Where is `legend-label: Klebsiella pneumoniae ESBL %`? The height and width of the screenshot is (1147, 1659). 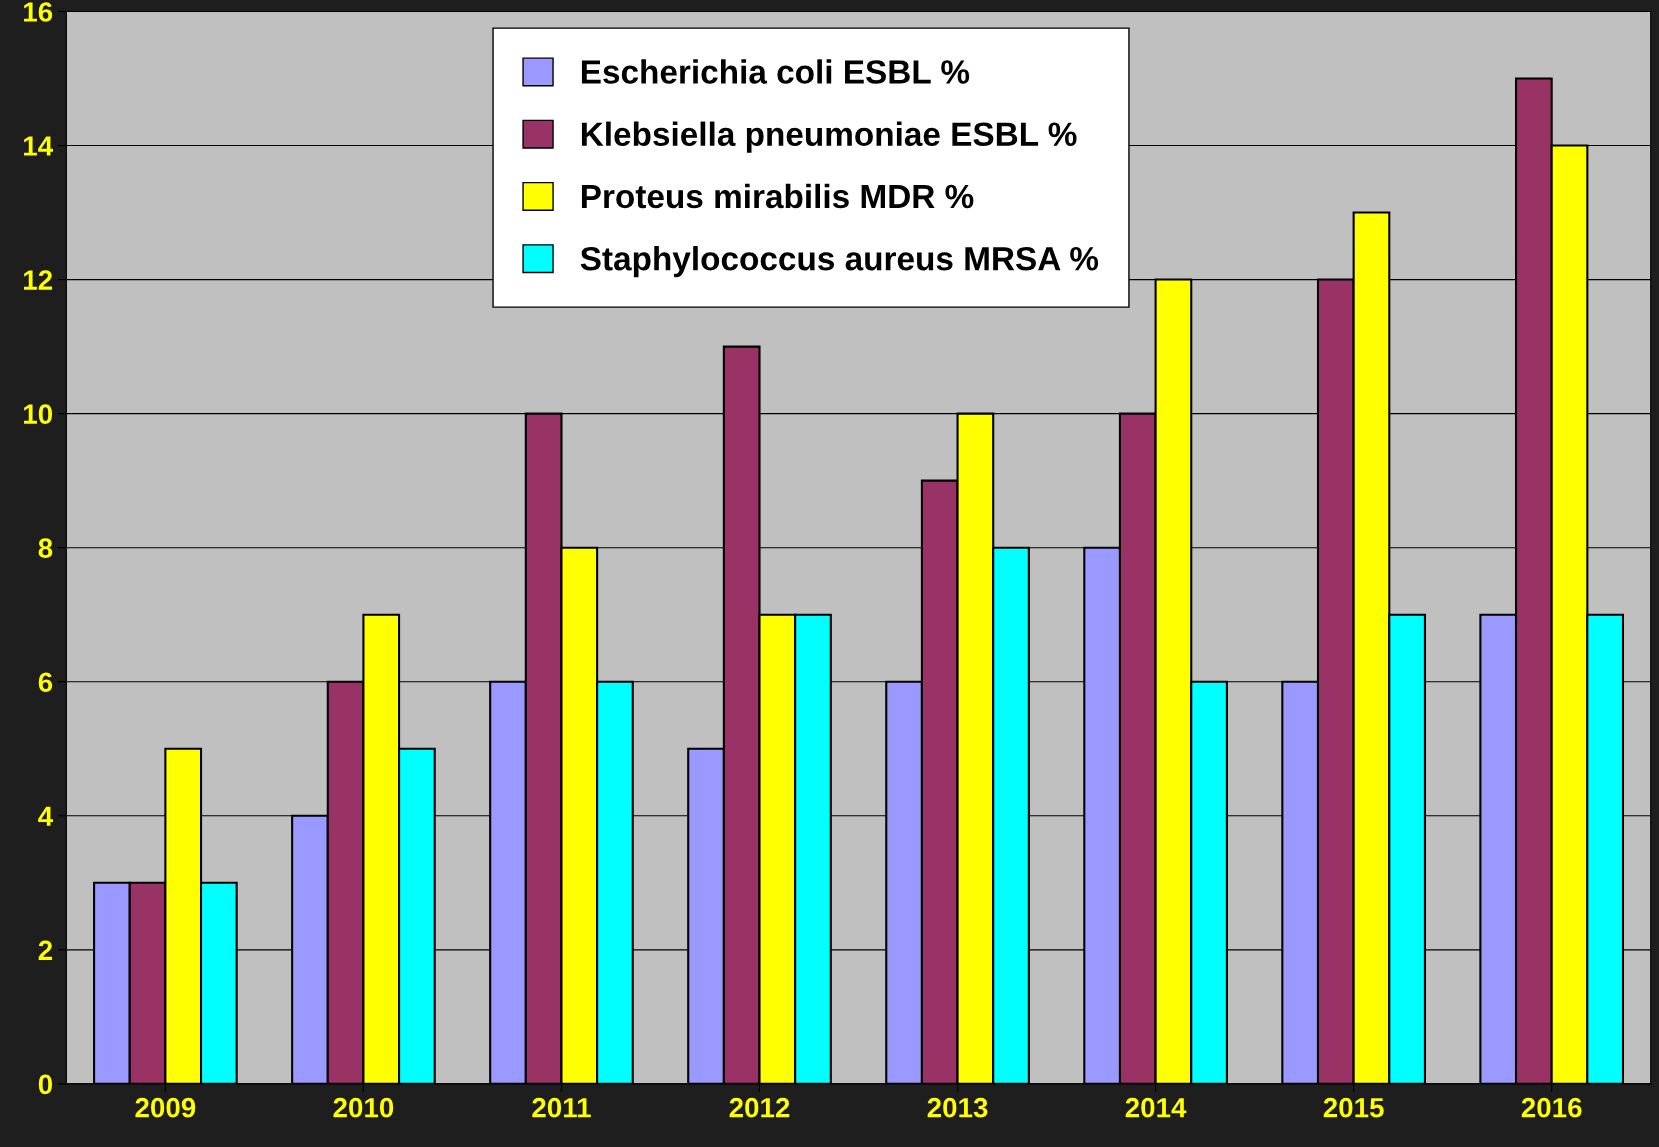 legend-label: Klebsiella pneumoniae ESBL % is located at coordinates (829, 137).